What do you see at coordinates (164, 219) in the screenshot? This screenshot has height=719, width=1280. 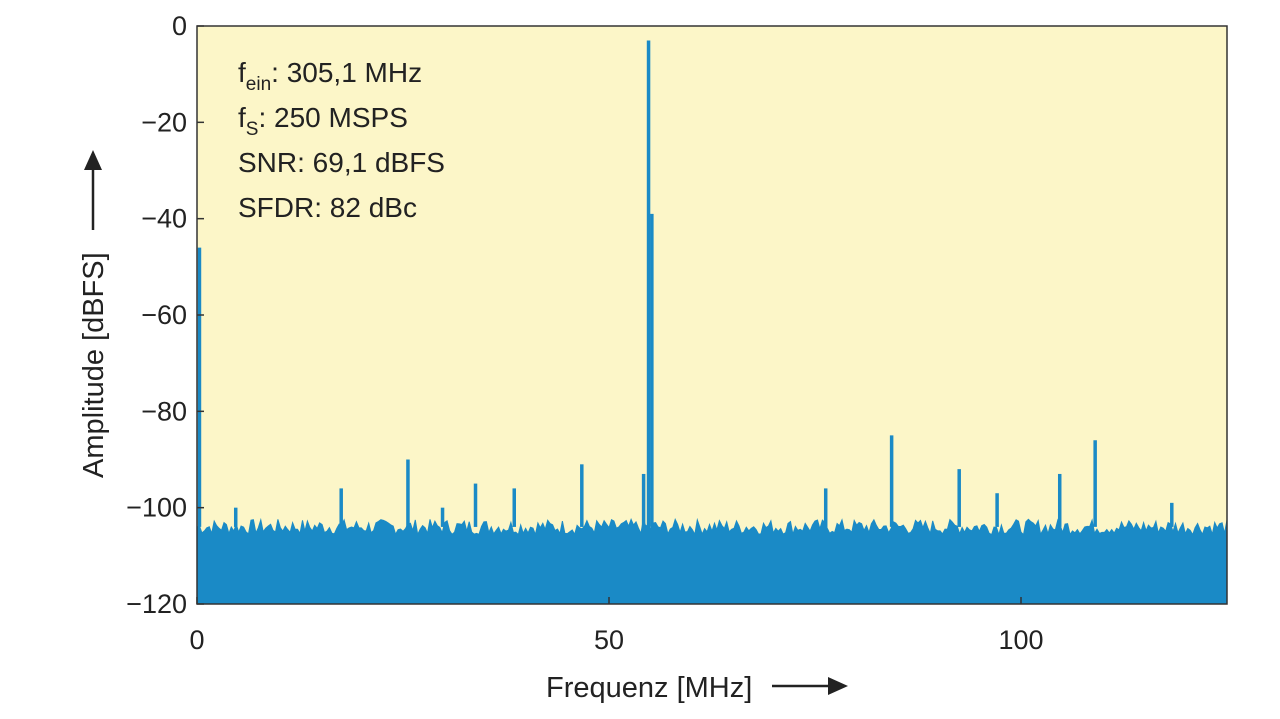 I see `y-tick-label: −40` at bounding box center [164, 219].